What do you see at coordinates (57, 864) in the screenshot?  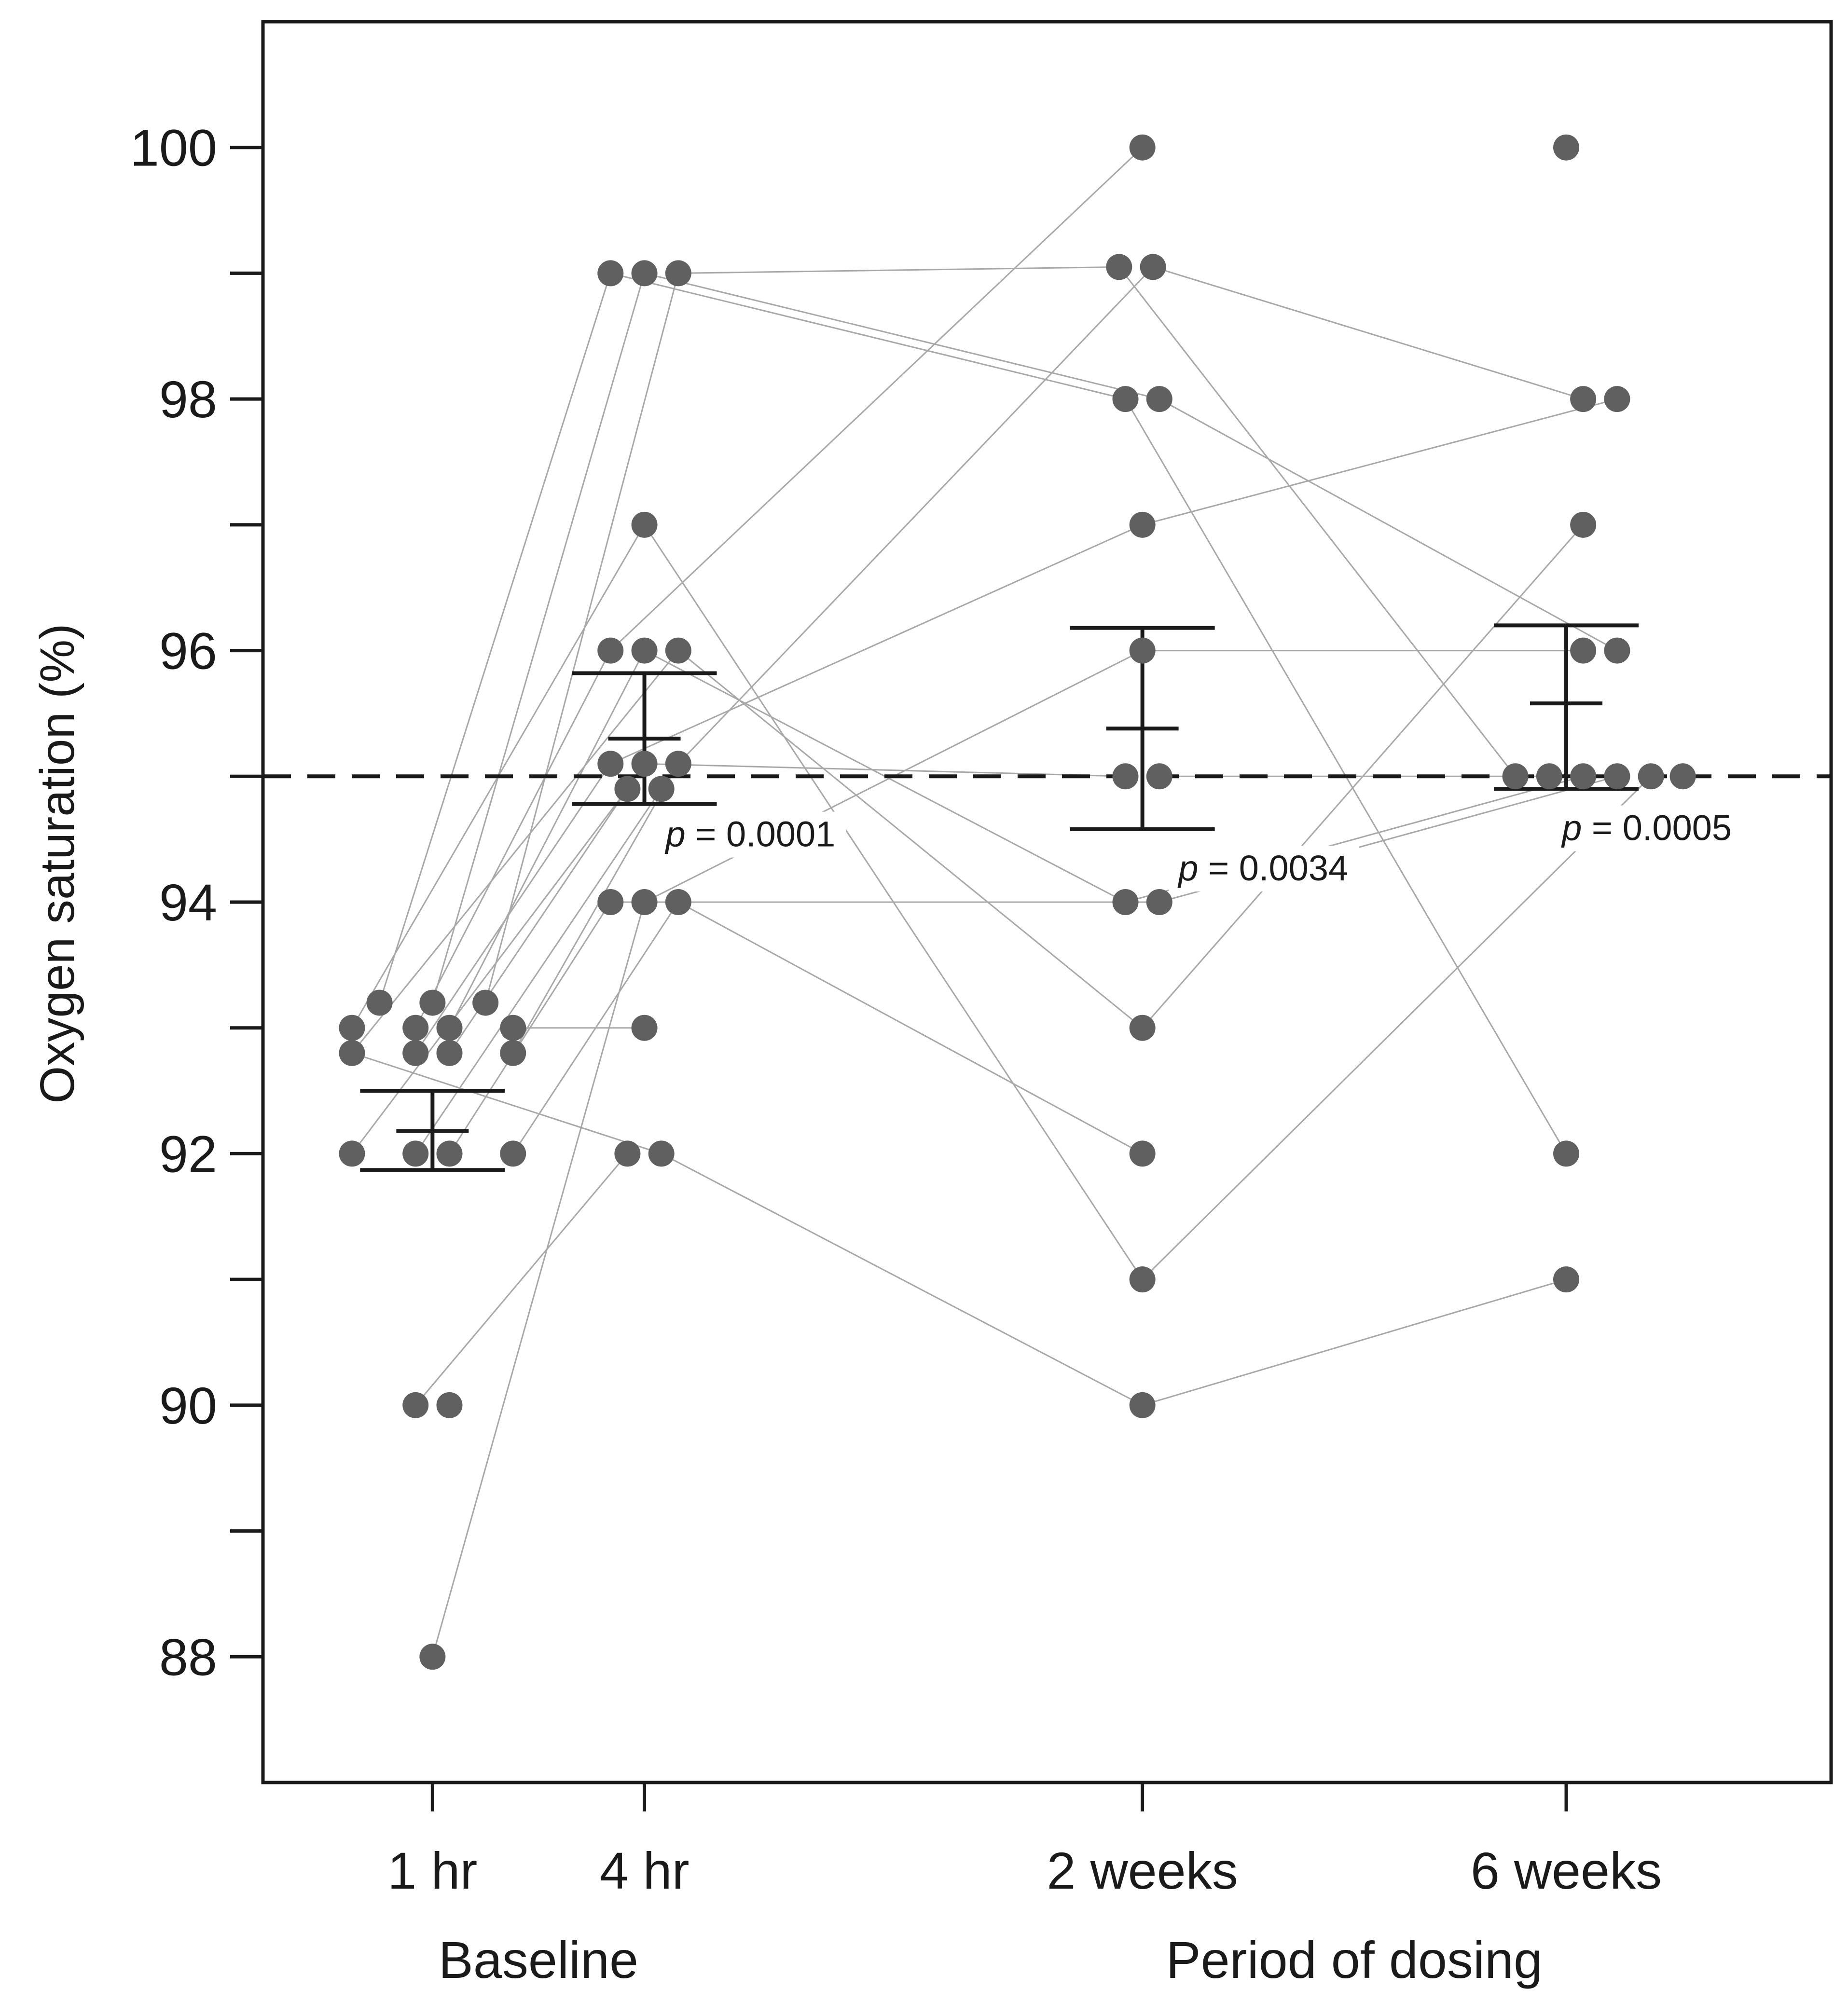 I see `y-axis-label: Oxygen saturation (%)` at bounding box center [57, 864].